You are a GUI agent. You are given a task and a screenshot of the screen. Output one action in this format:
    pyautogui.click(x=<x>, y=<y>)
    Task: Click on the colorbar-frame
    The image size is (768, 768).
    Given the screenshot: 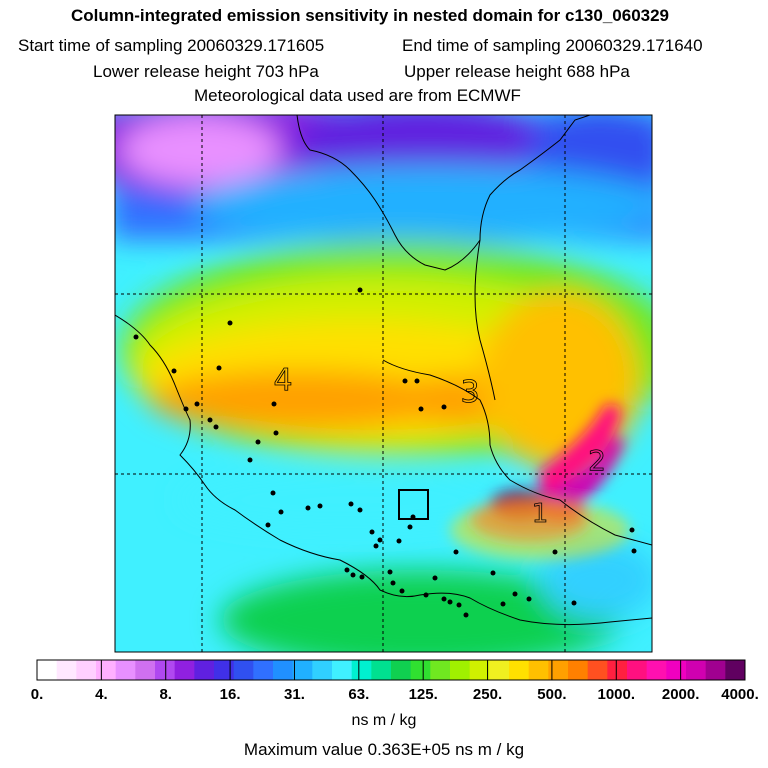 What is the action you would take?
    pyautogui.click(x=391, y=670)
    